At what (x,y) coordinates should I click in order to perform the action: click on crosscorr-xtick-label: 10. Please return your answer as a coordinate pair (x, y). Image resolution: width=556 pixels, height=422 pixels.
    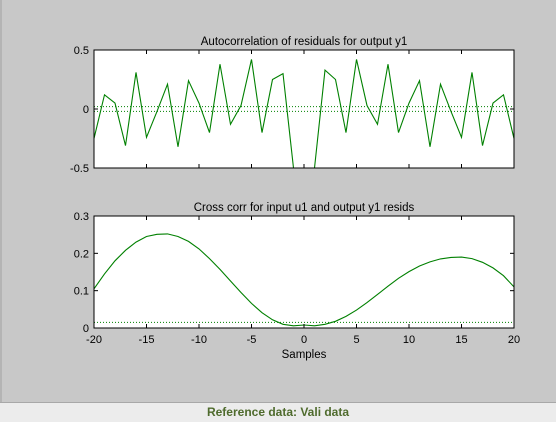
    Looking at the image, I should click on (409, 340).